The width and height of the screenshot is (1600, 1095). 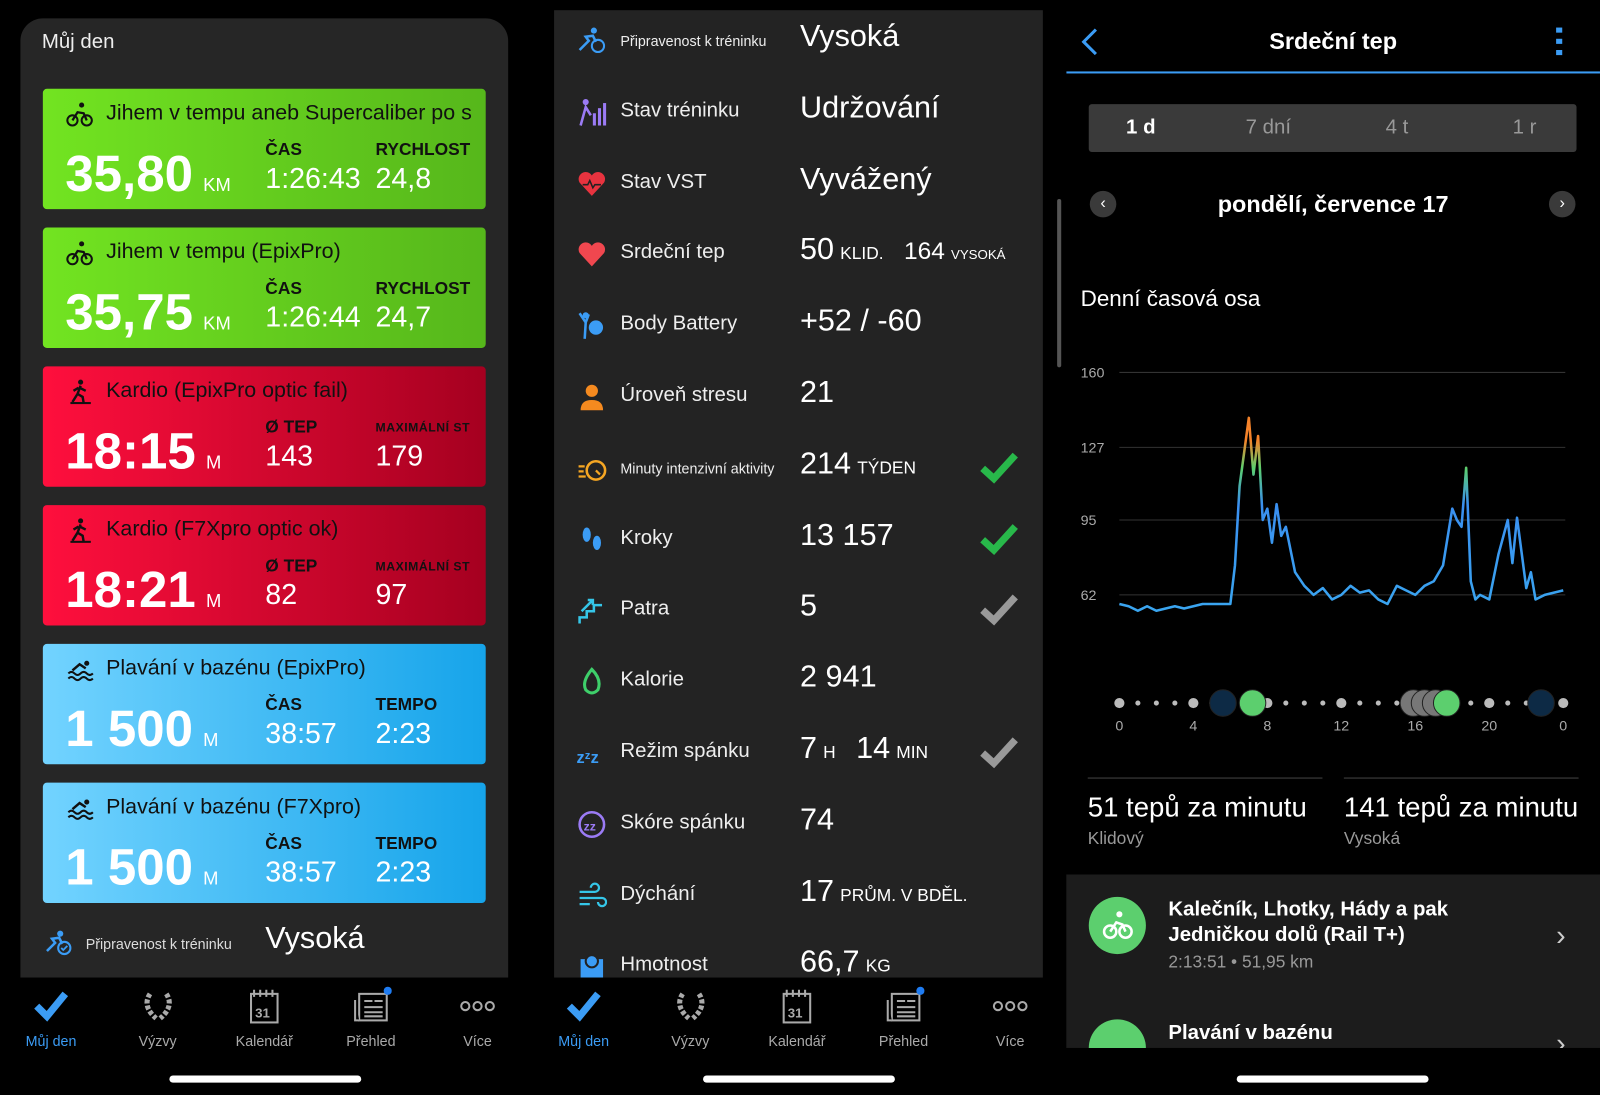 I want to click on bottom-nav-2: Můj den Výzvy 31 Kalendář Přehled Více, so click(x=798, y=1036).